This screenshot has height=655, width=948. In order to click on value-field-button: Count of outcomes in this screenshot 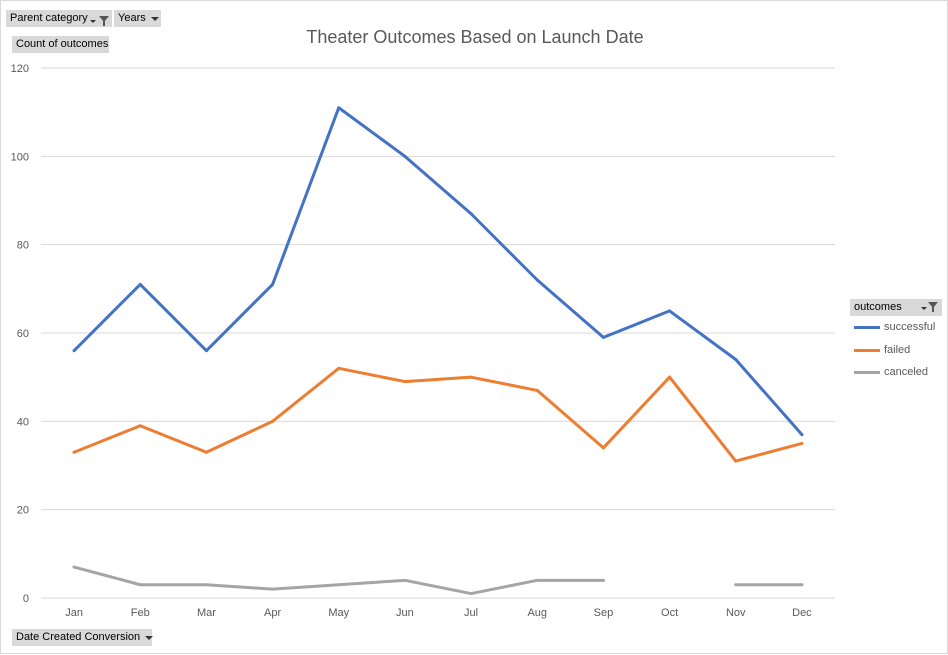, I will do `click(60, 44)`.